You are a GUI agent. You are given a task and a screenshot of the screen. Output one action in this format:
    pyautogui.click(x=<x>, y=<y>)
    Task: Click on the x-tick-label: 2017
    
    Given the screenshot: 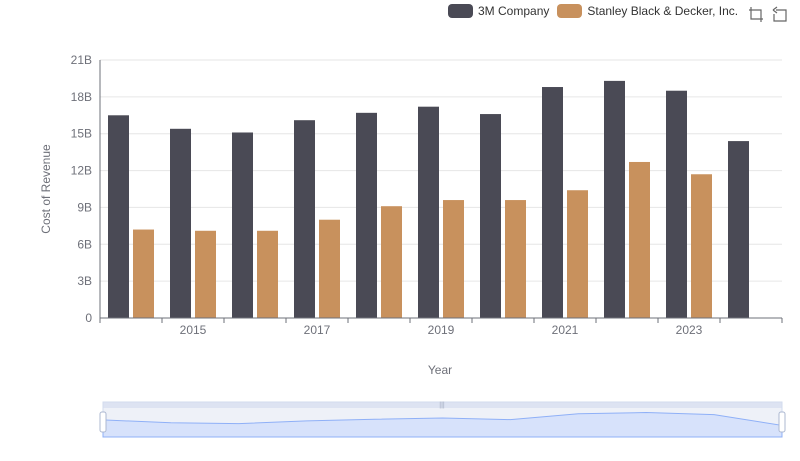 What is the action you would take?
    pyautogui.click(x=317, y=330)
    